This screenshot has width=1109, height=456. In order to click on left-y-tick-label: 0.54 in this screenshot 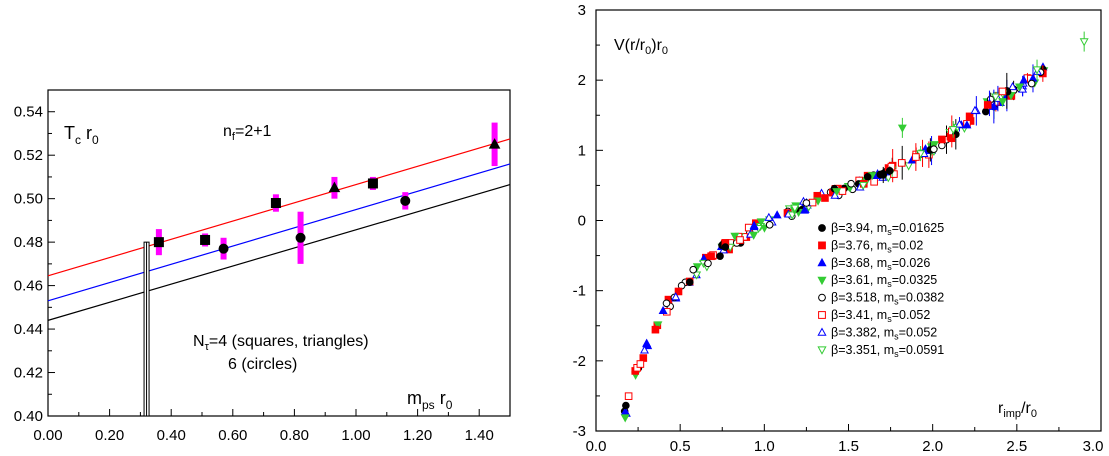, I will do `click(28, 112)`.